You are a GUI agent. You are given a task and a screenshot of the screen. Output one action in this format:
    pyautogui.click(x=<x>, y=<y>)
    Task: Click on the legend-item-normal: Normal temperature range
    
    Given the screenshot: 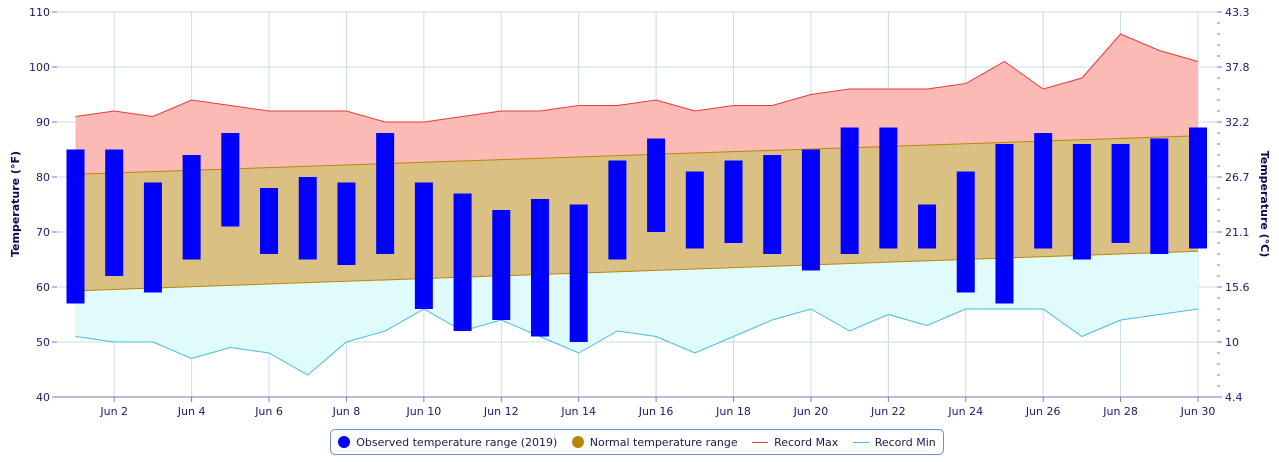 What is the action you would take?
    pyautogui.click(x=654, y=442)
    